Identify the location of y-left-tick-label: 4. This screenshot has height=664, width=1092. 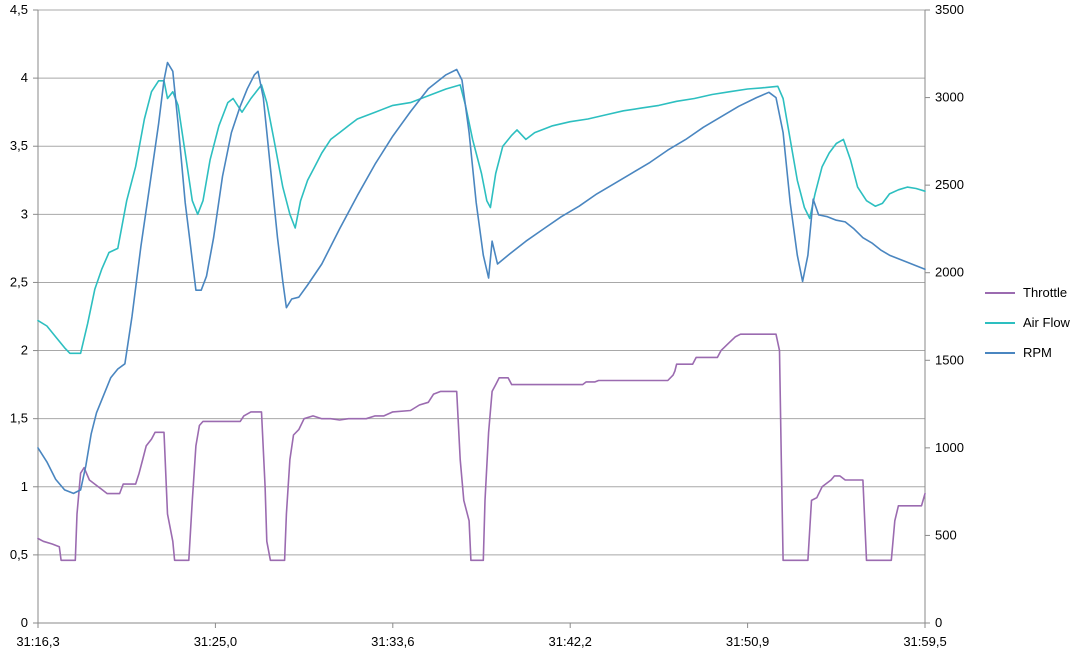
(24, 77).